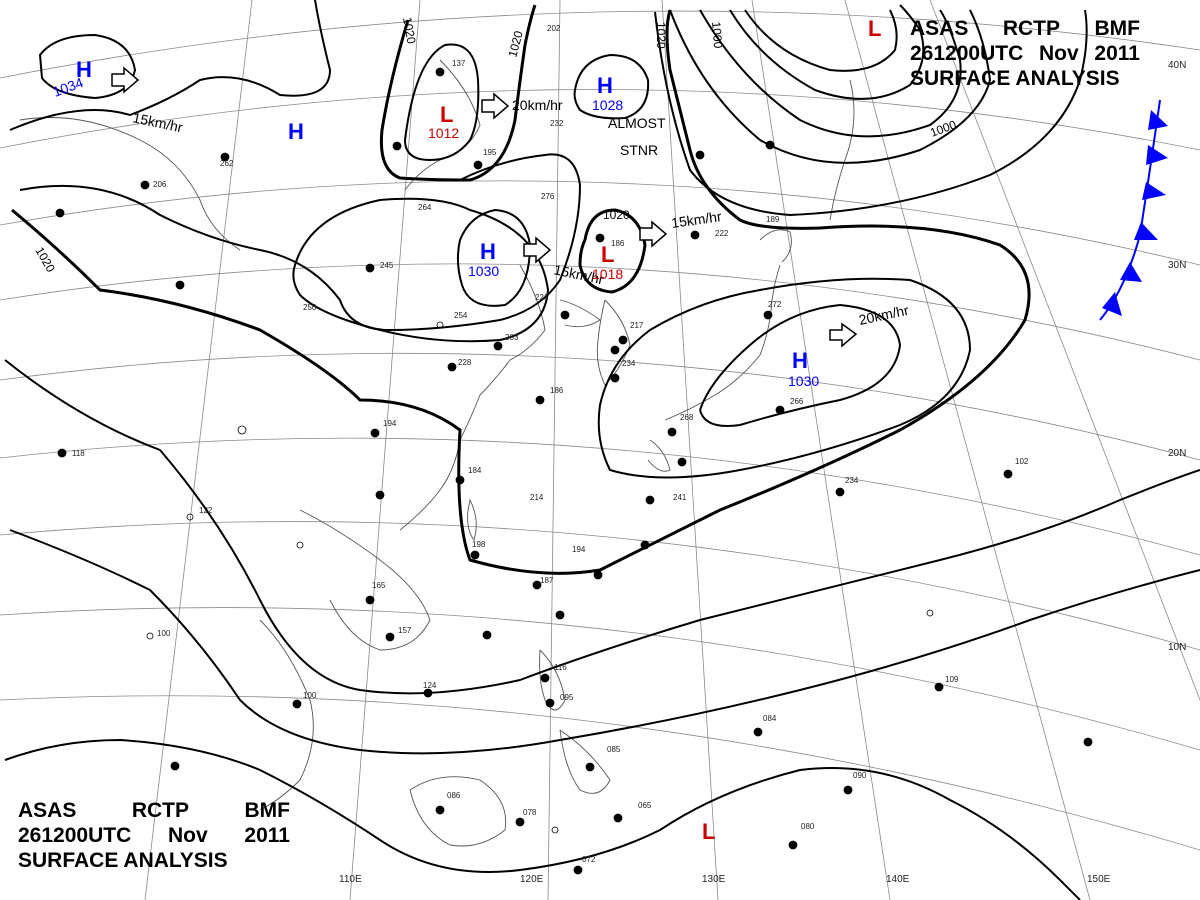 The image size is (1200, 900). What do you see at coordinates (475, 470) in the screenshot?
I see `station-reading: 184` at bounding box center [475, 470].